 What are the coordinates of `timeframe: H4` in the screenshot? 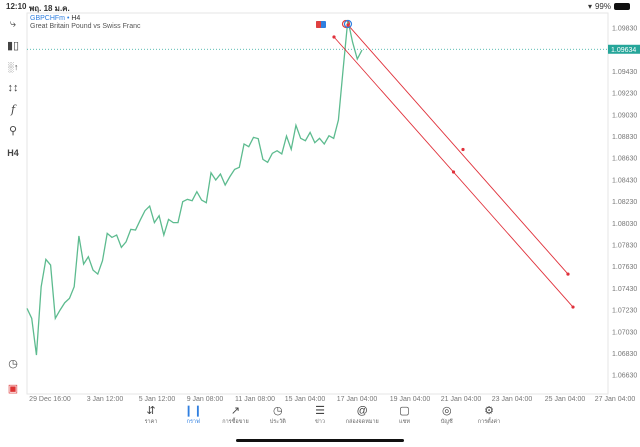 It's located at (76, 18).